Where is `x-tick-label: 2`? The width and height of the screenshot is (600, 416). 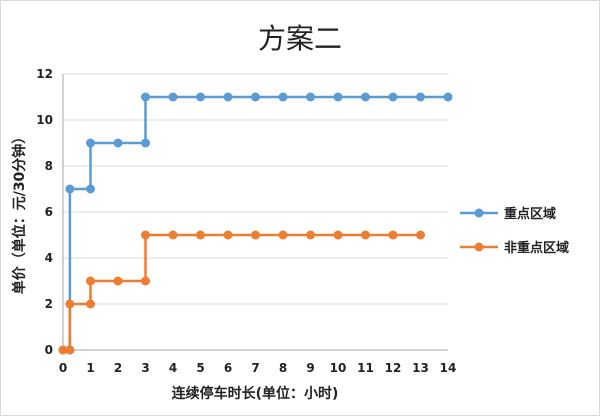
x-tick-label: 2 is located at coordinates (118, 368).